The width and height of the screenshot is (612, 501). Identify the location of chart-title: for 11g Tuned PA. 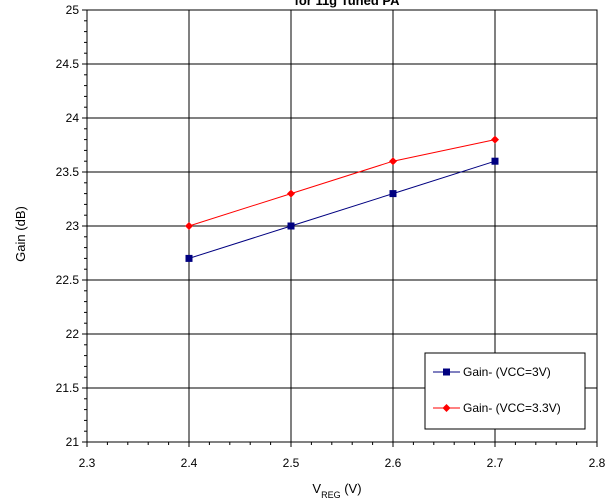
(348, 4).